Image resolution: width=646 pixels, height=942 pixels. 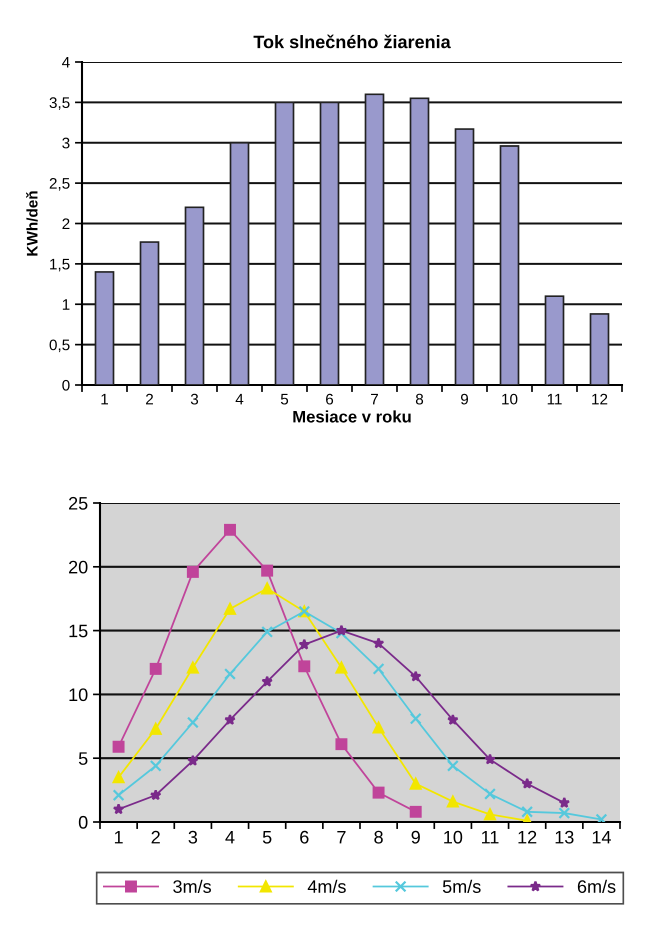 What do you see at coordinates (352, 41) in the screenshot?
I see `chart-title: Tok slnečného žiarenia` at bounding box center [352, 41].